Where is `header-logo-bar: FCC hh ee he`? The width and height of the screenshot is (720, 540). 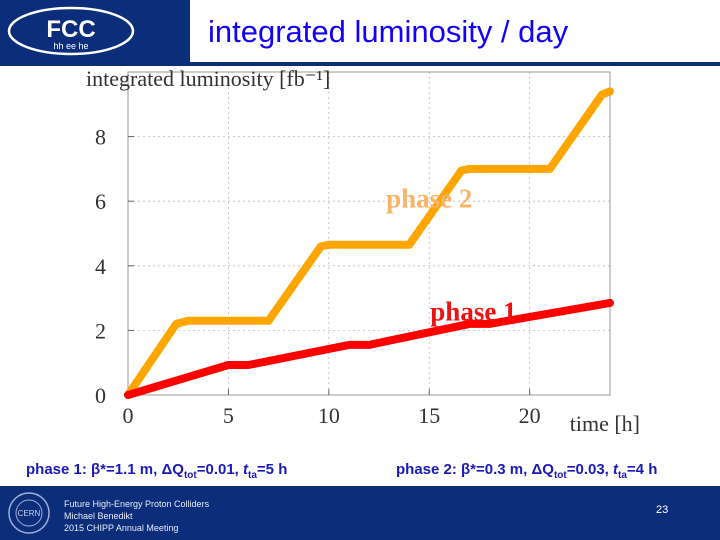 header-logo-bar: FCC hh ee he is located at coordinates (95, 31).